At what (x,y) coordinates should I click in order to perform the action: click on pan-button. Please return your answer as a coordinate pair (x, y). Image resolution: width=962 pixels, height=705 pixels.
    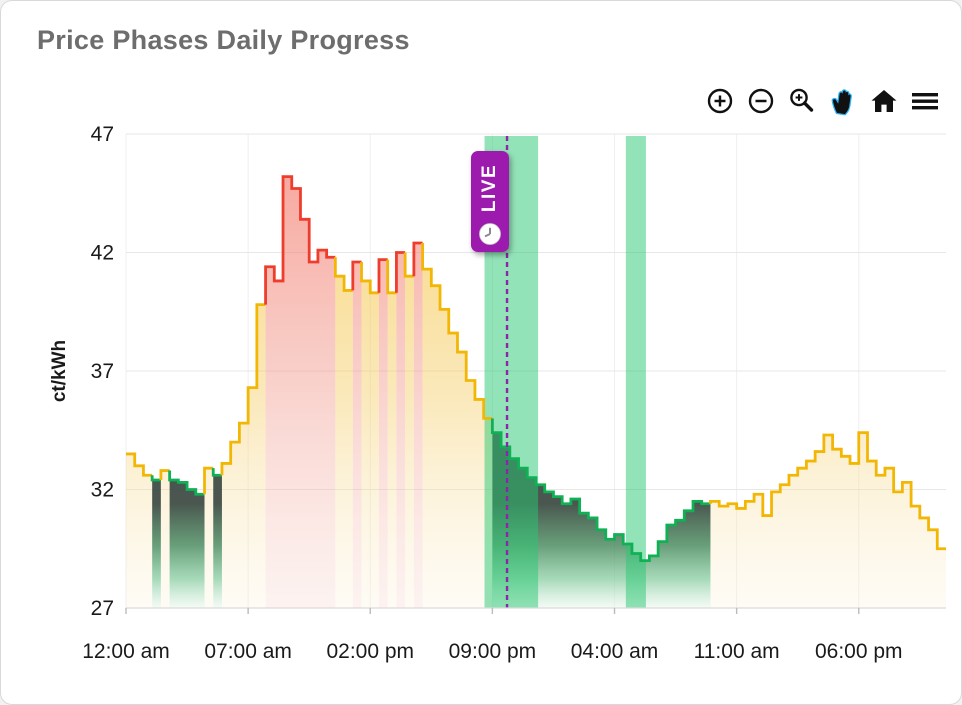
    Looking at the image, I should click on (843, 101).